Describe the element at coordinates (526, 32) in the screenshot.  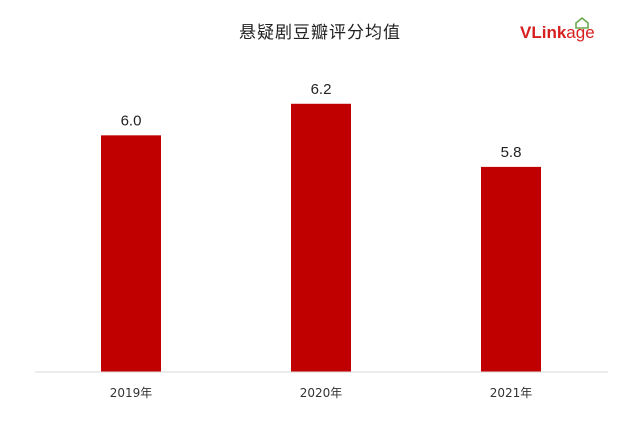
I see `logo-v: V` at that location.